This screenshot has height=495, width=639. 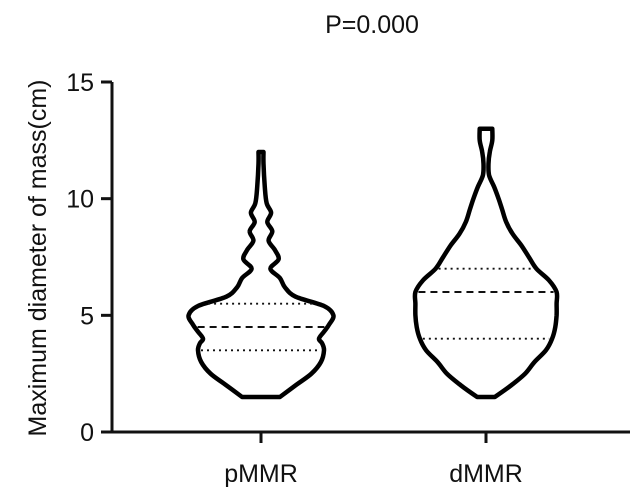 What do you see at coordinates (372, 25) in the screenshot?
I see `chart-title: P=0.000` at bounding box center [372, 25].